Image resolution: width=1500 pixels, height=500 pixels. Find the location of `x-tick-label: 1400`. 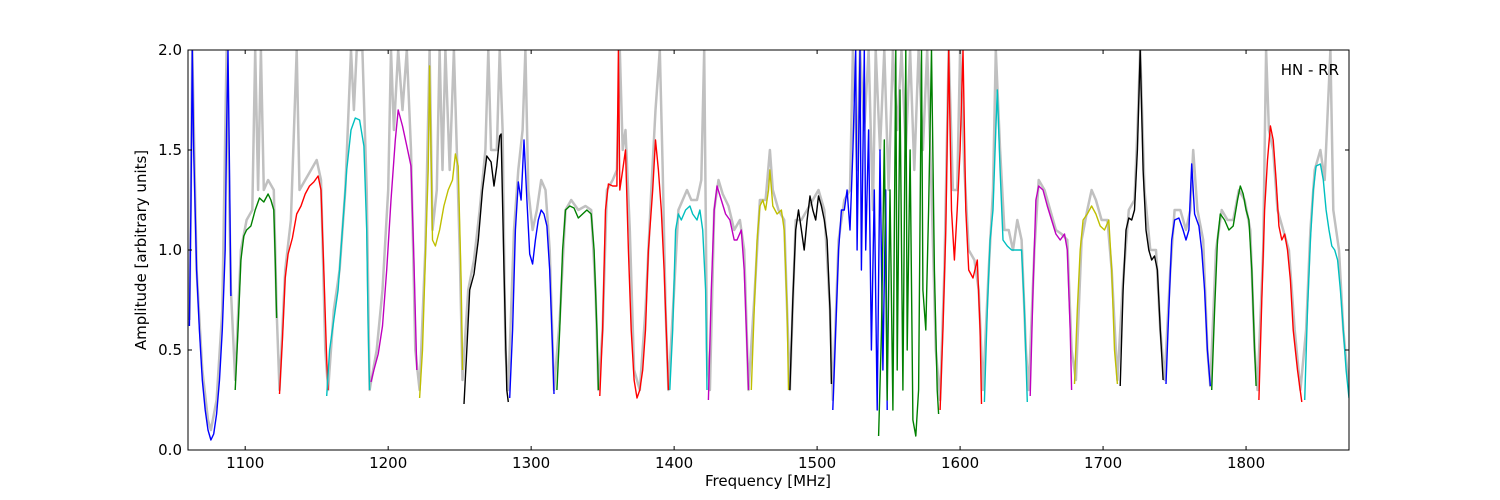

x-tick-label: 1400 is located at coordinates (674, 463).